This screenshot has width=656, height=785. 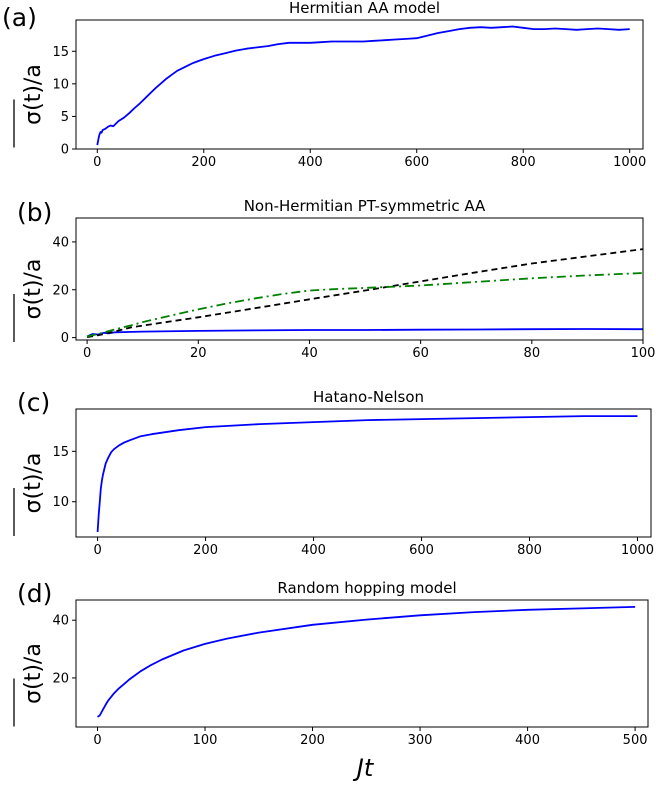 What do you see at coordinates (33, 402) in the screenshot?
I see `panel-label: (c)` at bounding box center [33, 402].